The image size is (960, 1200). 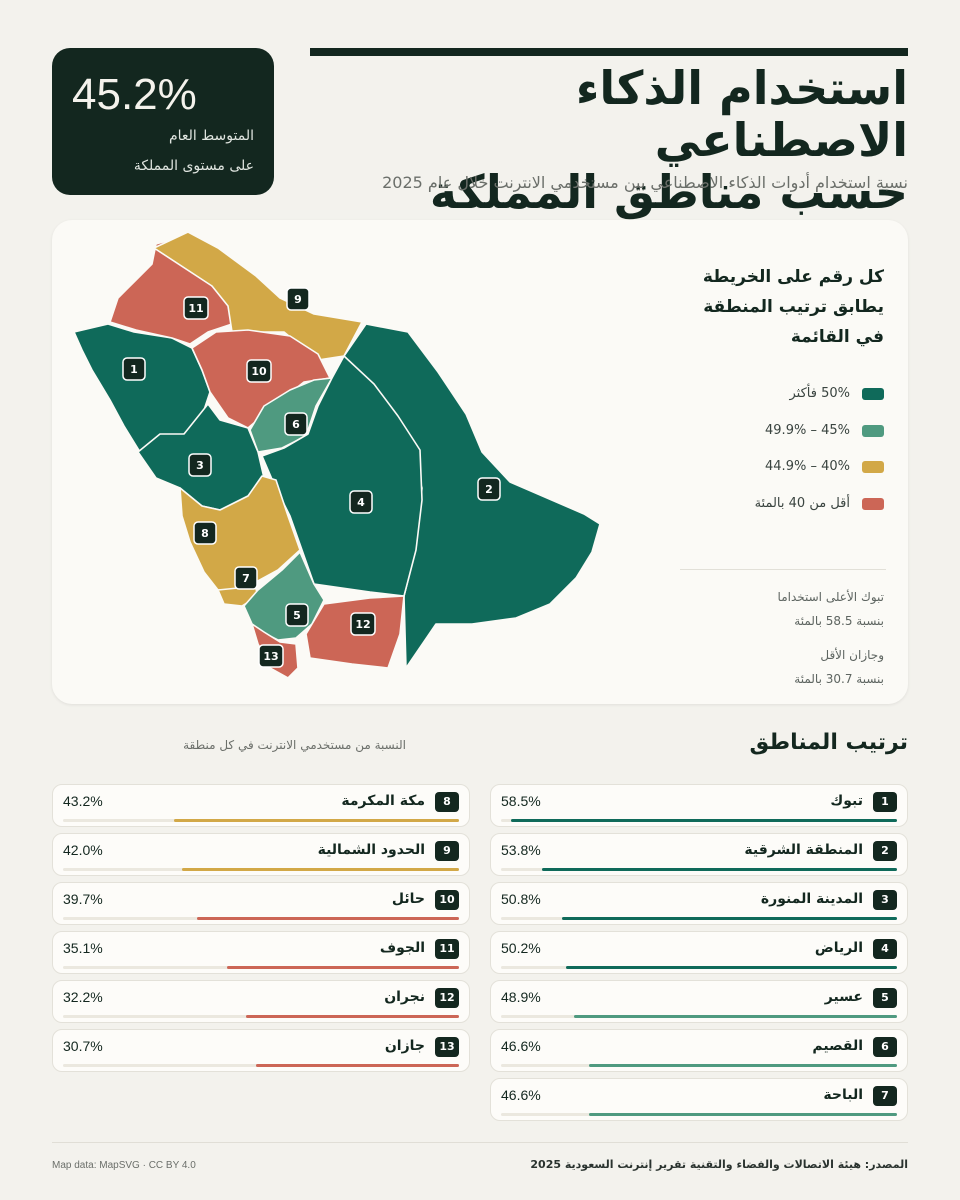 I want to click on ranking-row-name: جازان, so click(x=404, y=1046).